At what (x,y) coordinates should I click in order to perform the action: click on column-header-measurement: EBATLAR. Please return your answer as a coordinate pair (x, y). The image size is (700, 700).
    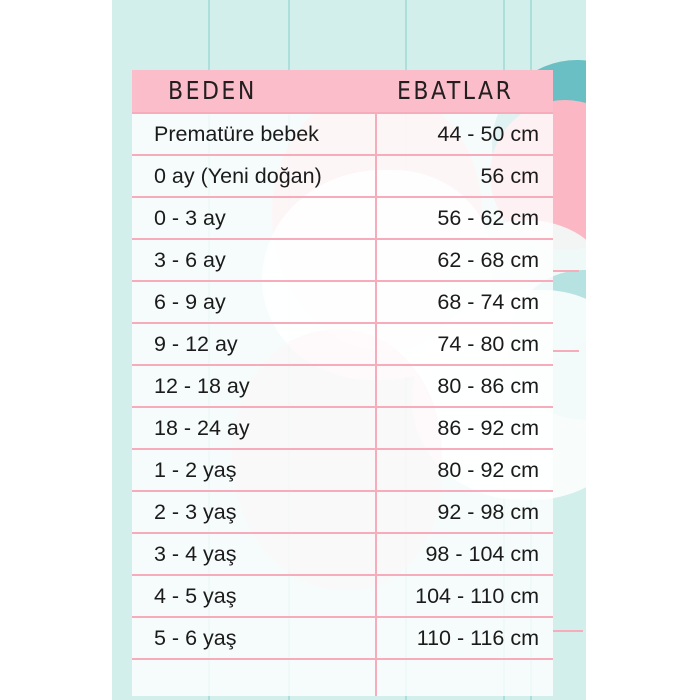
    Looking at the image, I should click on (455, 91).